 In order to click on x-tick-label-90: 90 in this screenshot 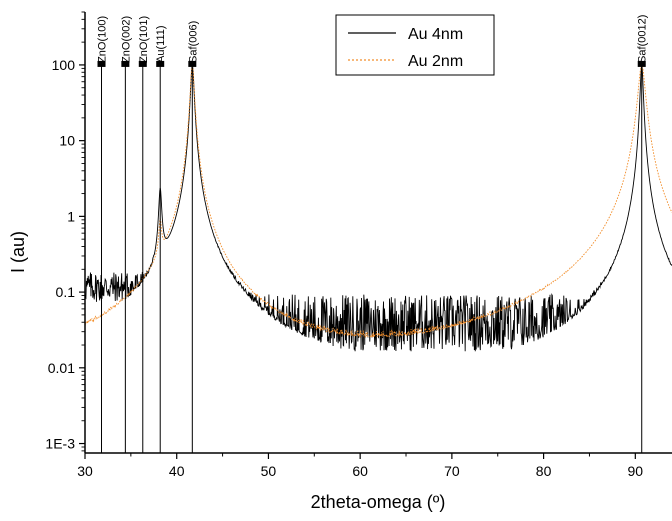, I will do `click(636, 471)`.